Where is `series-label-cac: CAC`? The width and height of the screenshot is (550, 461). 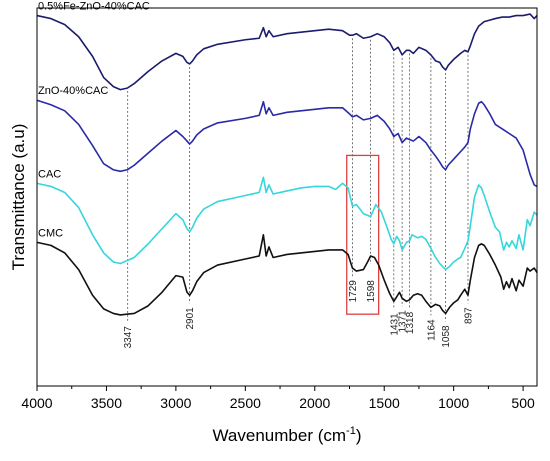 series-label-cac: CAC is located at coordinates (49, 174).